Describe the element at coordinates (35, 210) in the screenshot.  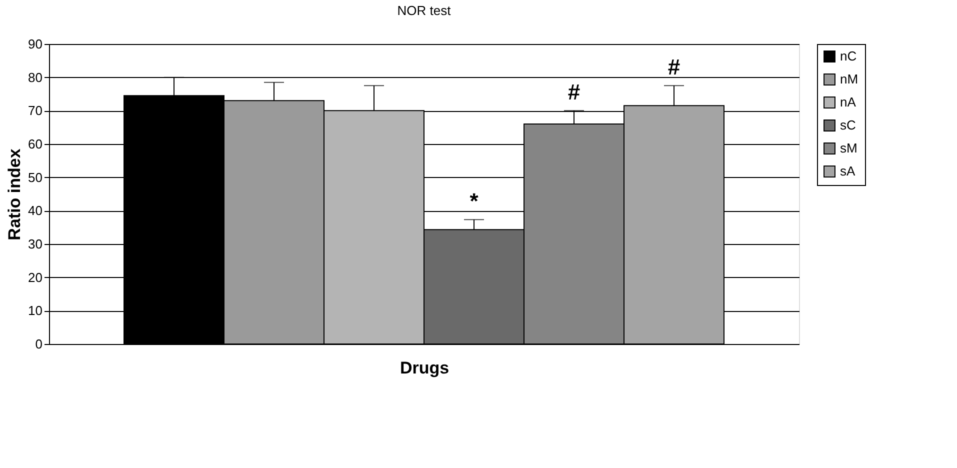
I see `y-tick-label: 40` at that location.